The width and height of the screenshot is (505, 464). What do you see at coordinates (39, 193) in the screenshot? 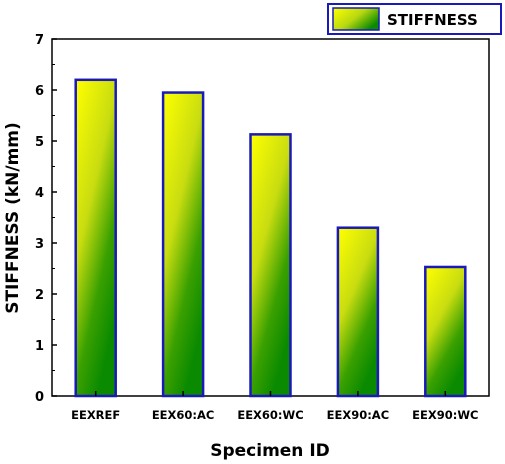
I see `y-tick-label: 4` at bounding box center [39, 193].